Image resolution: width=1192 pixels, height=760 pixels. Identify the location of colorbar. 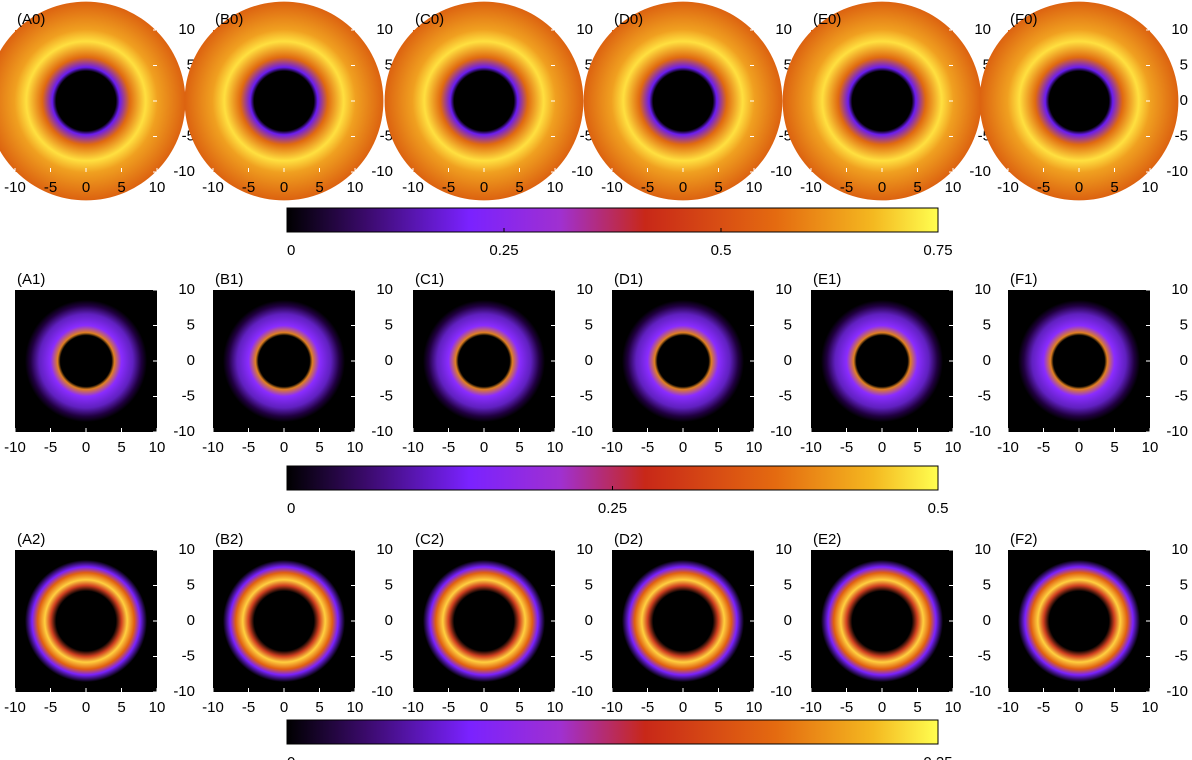
(612, 220).